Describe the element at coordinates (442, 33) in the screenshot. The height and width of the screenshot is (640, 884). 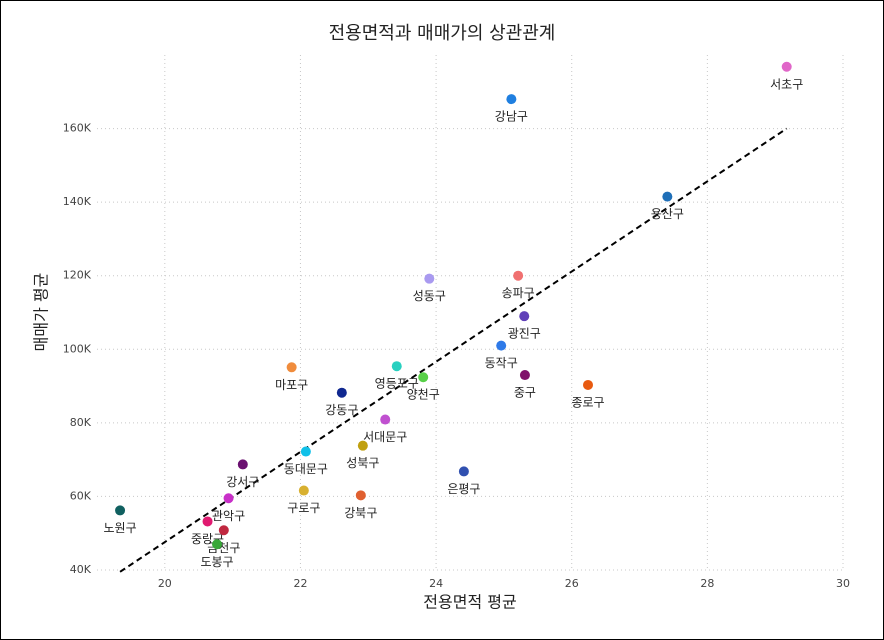
I see `chart-title: 전용면적과 매매가의 상관관계` at that location.